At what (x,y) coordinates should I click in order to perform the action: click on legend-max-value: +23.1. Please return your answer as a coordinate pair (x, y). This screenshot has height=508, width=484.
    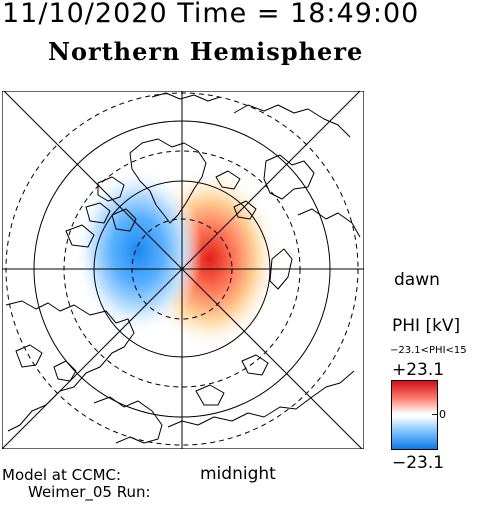
    Looking at the image, I should click on (418, 370).